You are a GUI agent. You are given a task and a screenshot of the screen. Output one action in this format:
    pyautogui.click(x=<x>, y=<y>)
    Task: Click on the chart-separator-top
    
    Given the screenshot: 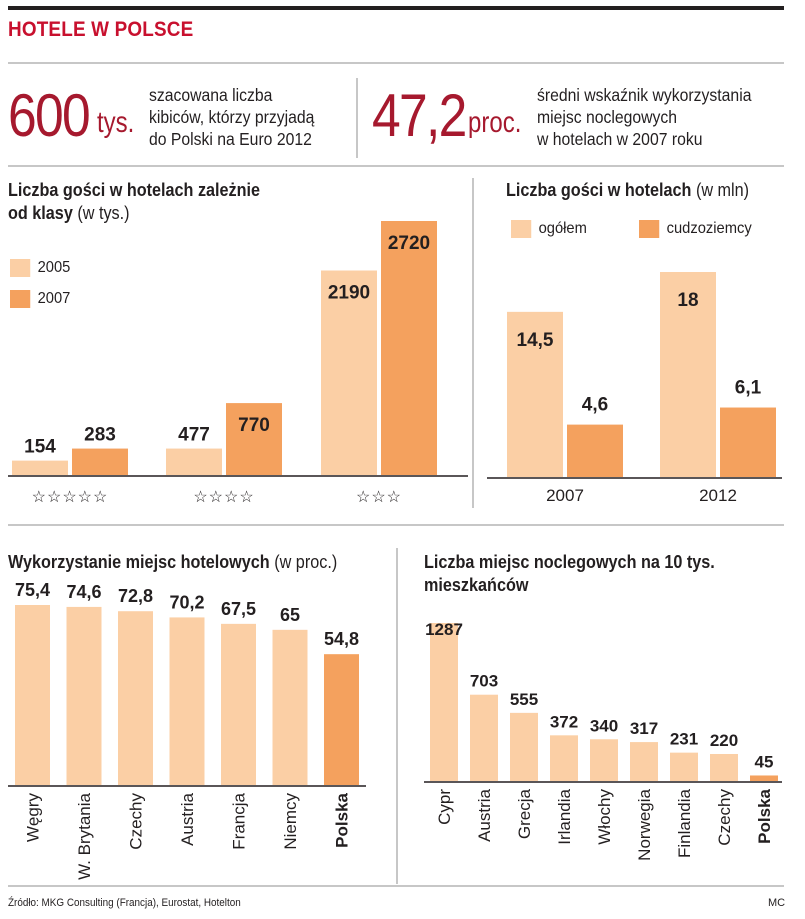 What is the action you would take?
    pyautogui.click(x=473, y=343)
    